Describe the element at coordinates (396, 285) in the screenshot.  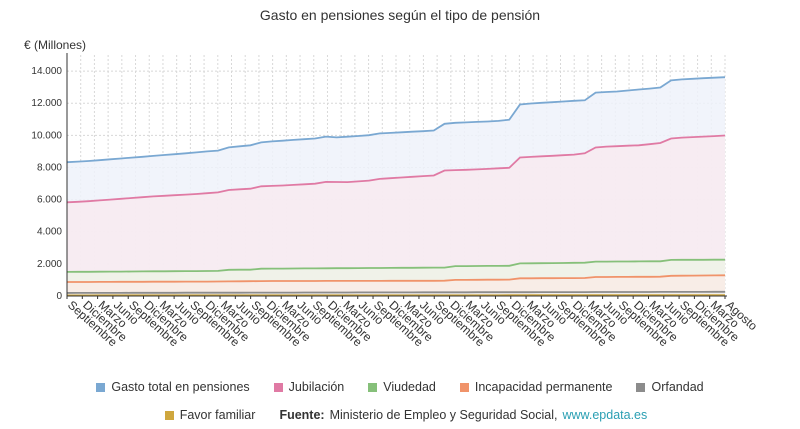
I see `series-area` at that location.